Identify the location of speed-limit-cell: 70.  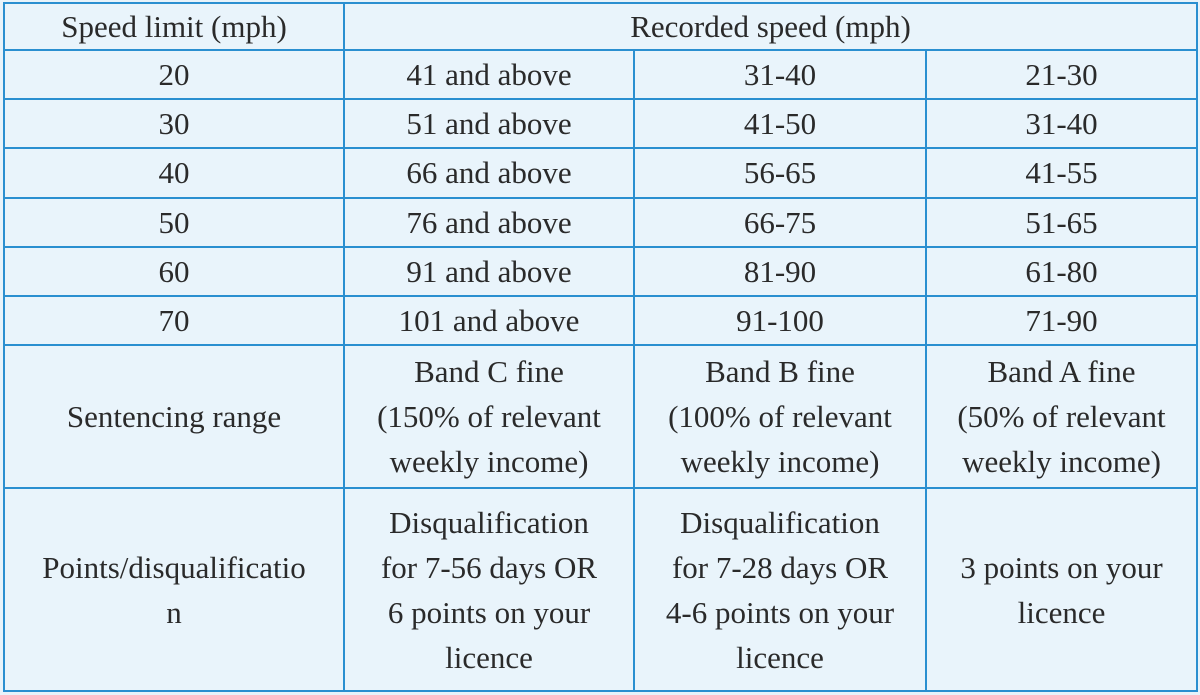
(174, 320).